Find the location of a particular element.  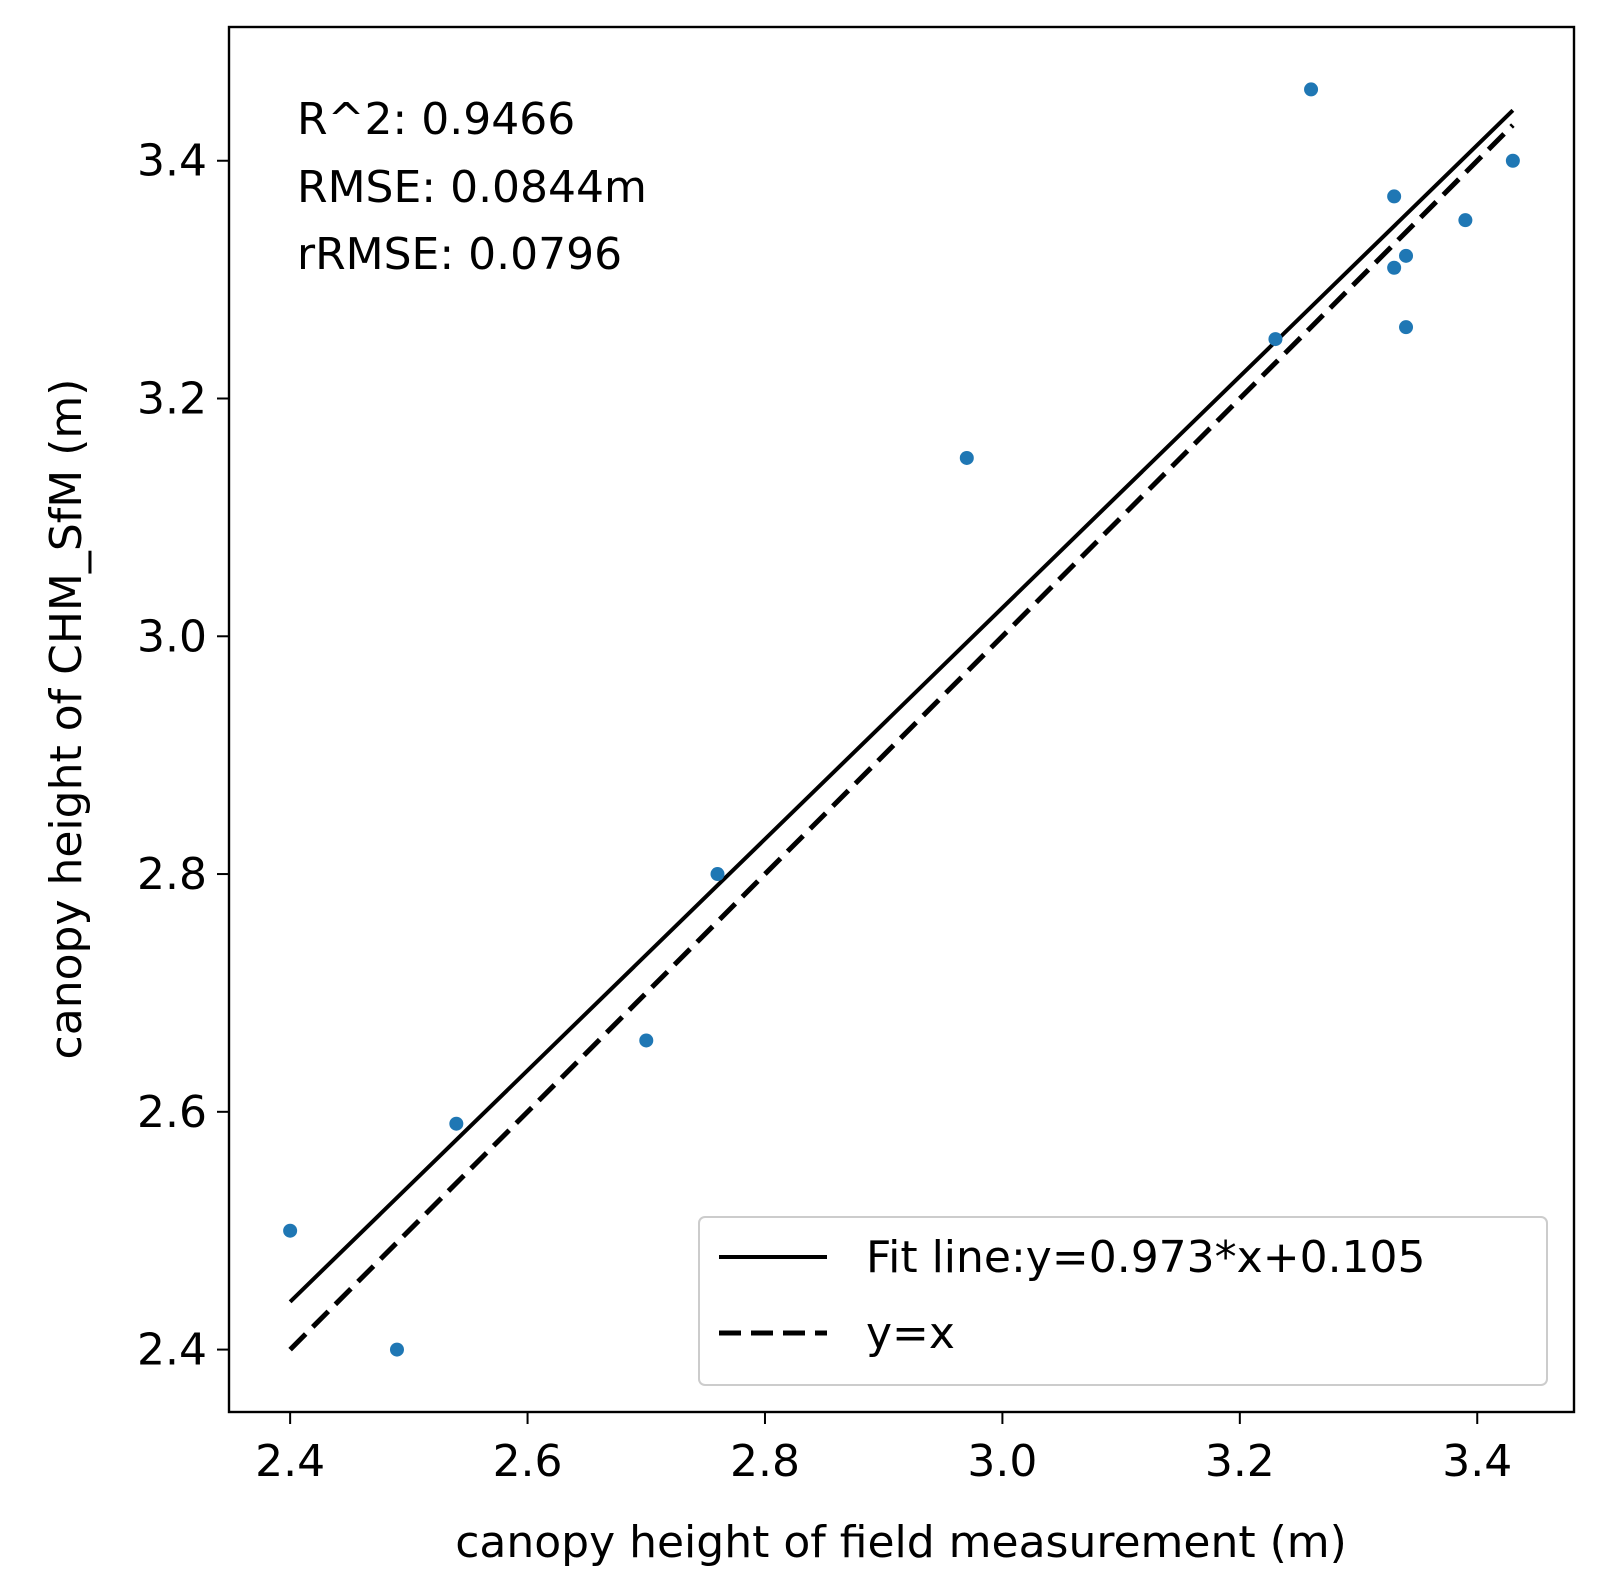

stats-annotation: R^2: 0.9466 RMSE: 0.0844m rRMSE: 0.0796 is located at coordinates (472, 187).